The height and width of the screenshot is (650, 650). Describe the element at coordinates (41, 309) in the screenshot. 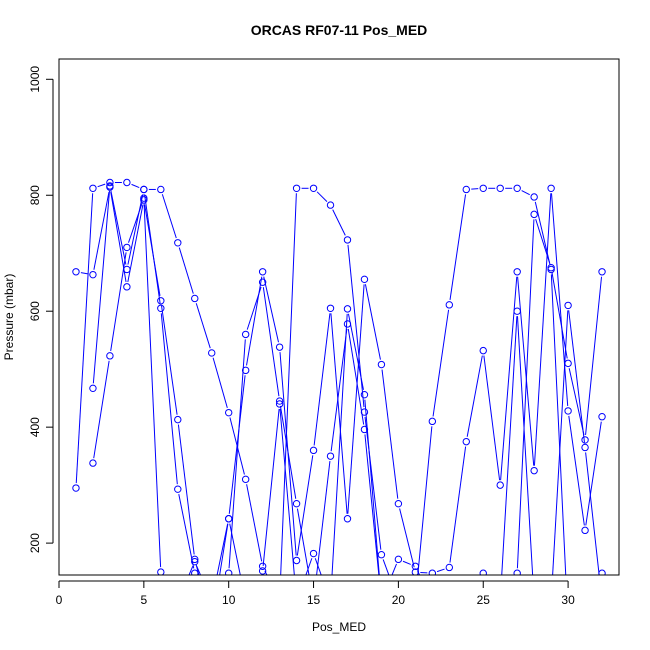

I see `y-axis: 200 400 600 800 1000` at that location.